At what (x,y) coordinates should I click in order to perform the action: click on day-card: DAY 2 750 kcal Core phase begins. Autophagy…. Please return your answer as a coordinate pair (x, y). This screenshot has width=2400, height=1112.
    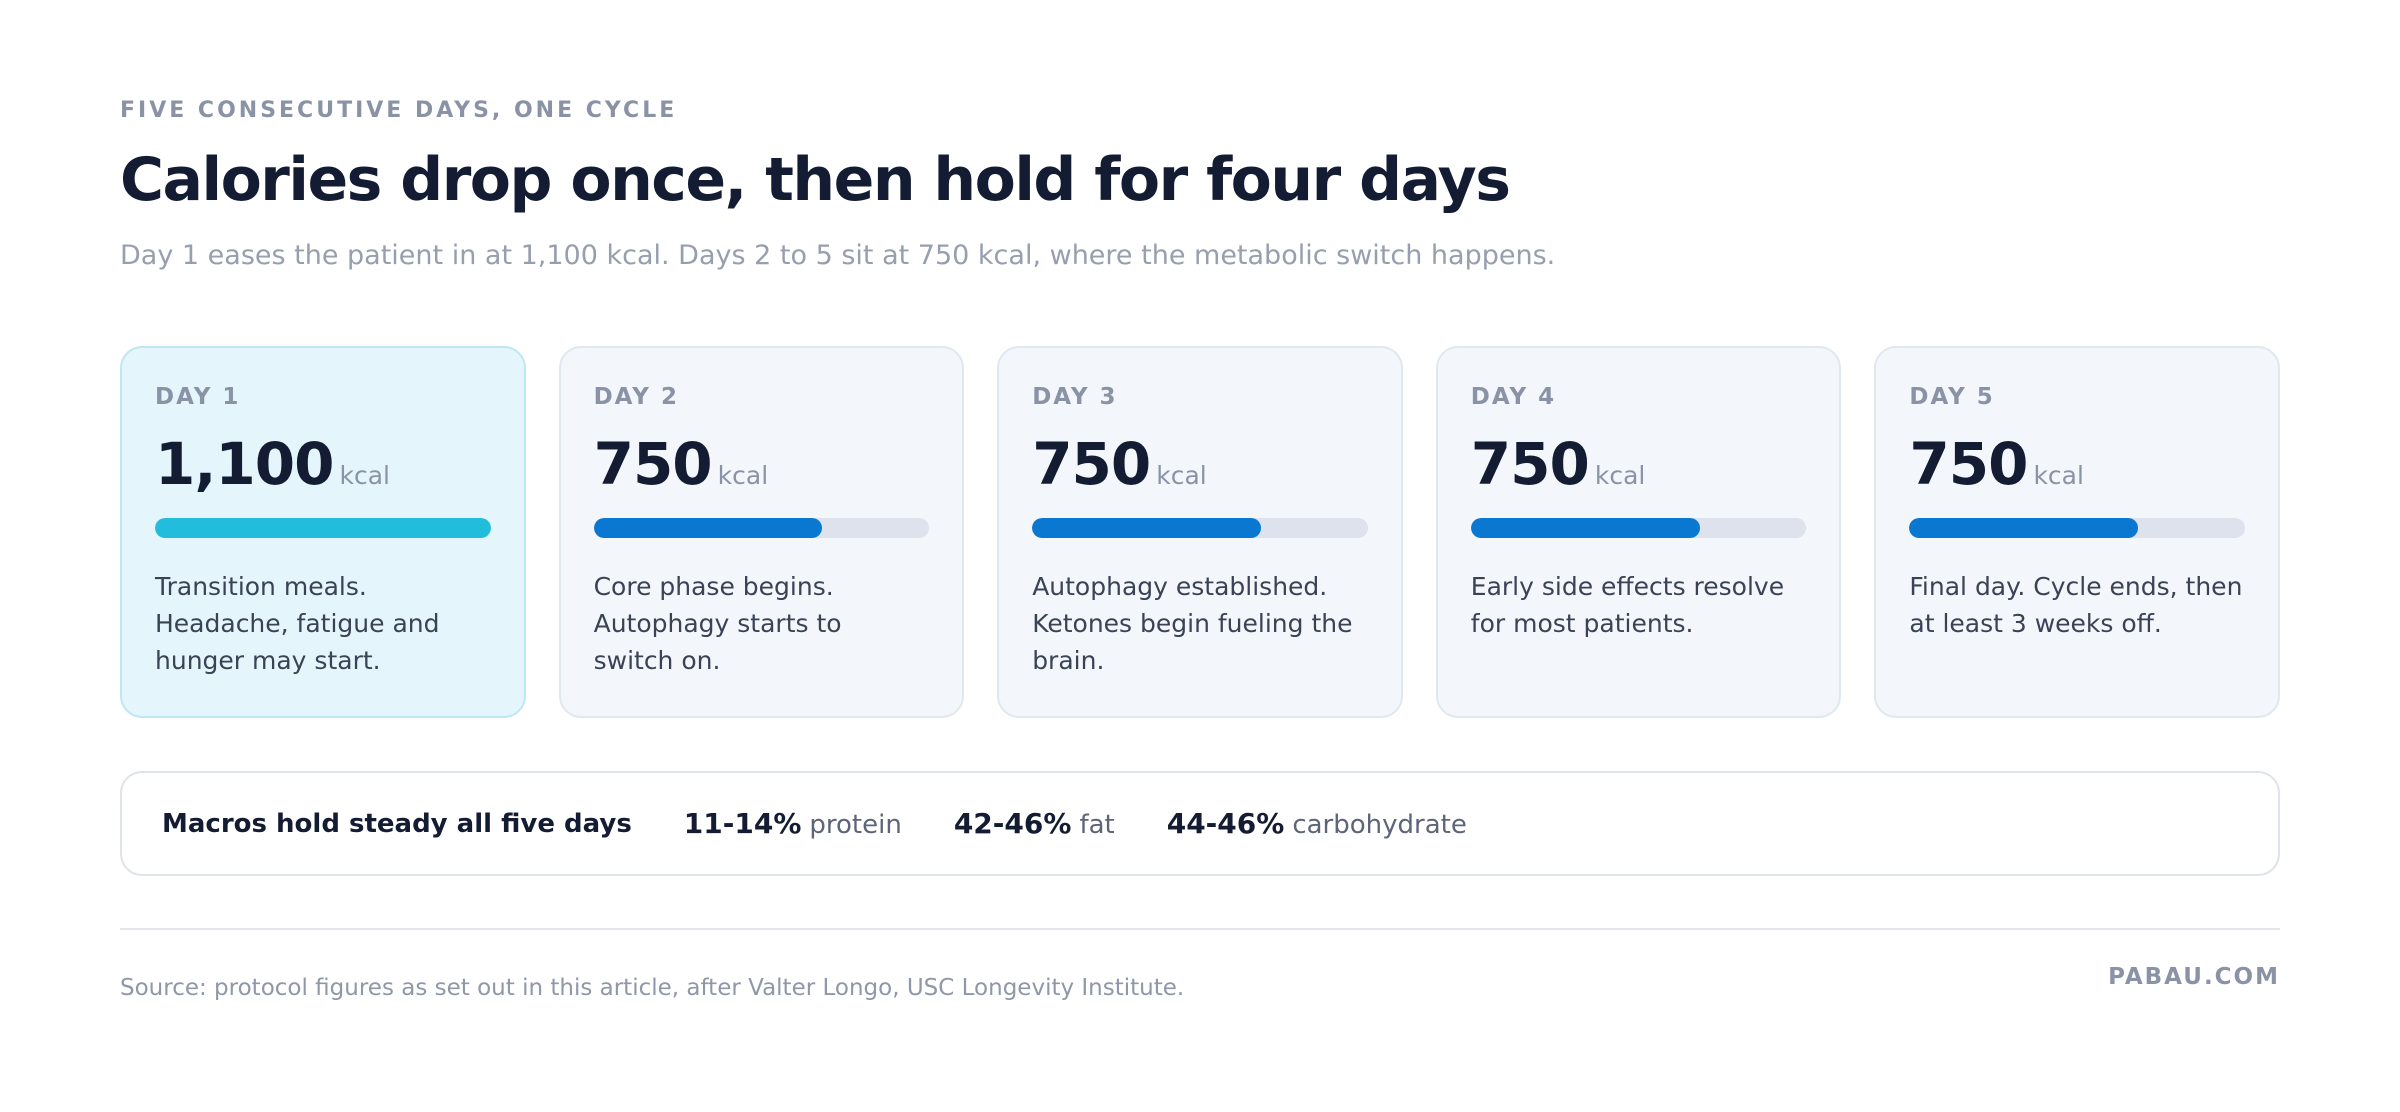
    Looking at the image, I should click on (761, 532).